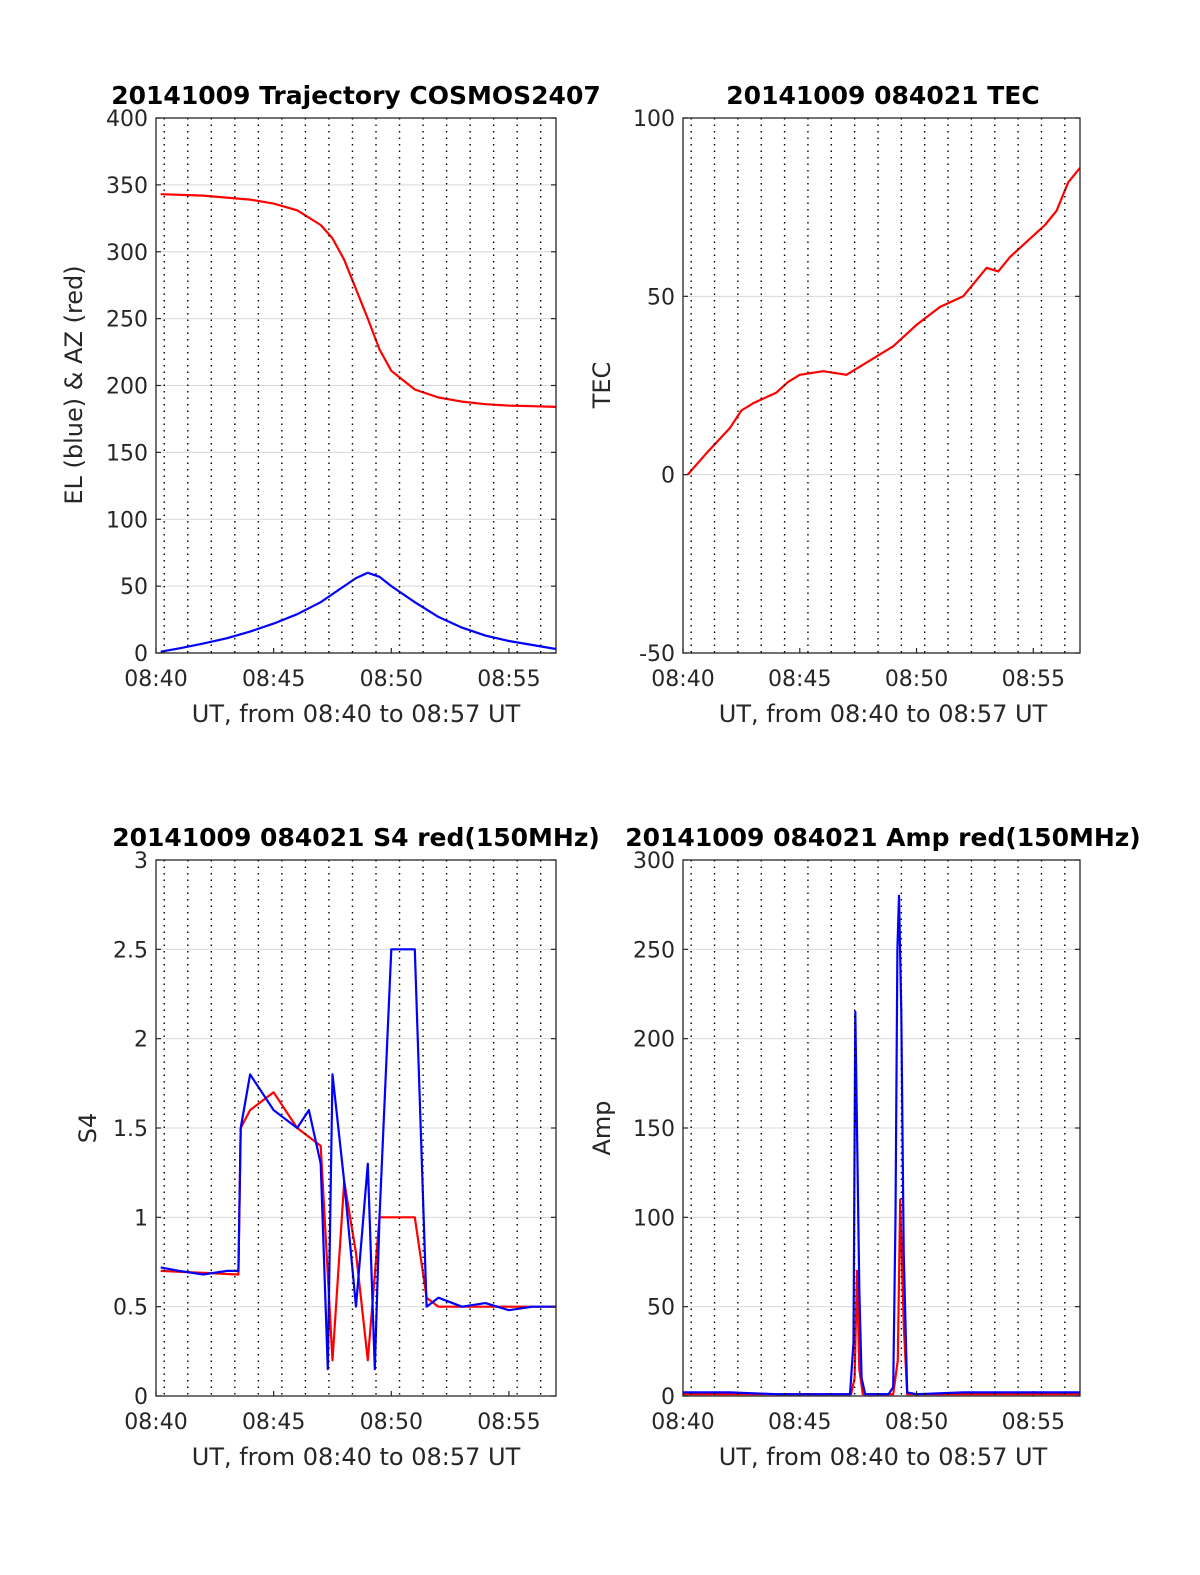 The image size is (1200, 1575). I want to click on y-tick-label: 3, so click(141, 861).